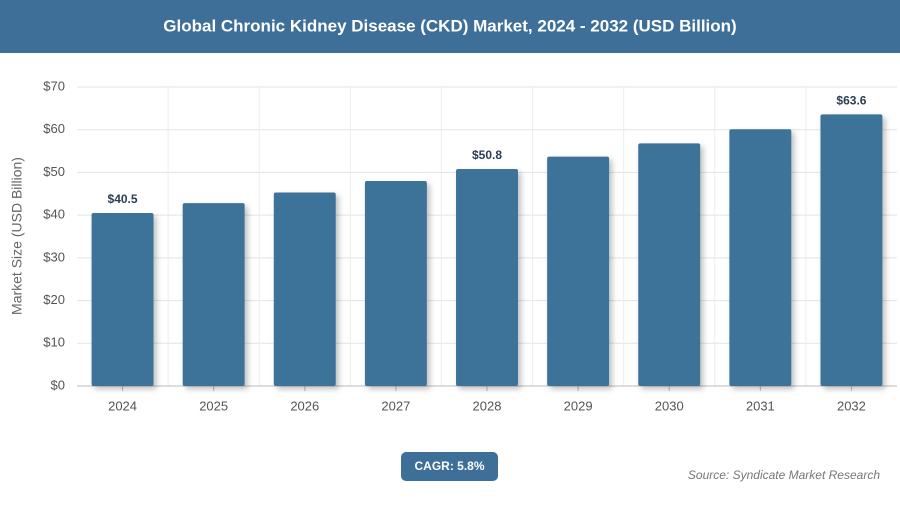 The image size is (900, 505). What do you see at coordinates (578, 405) in the screenshot?
I see `x-tick-label: 2029` at bounding box center [578, 405].